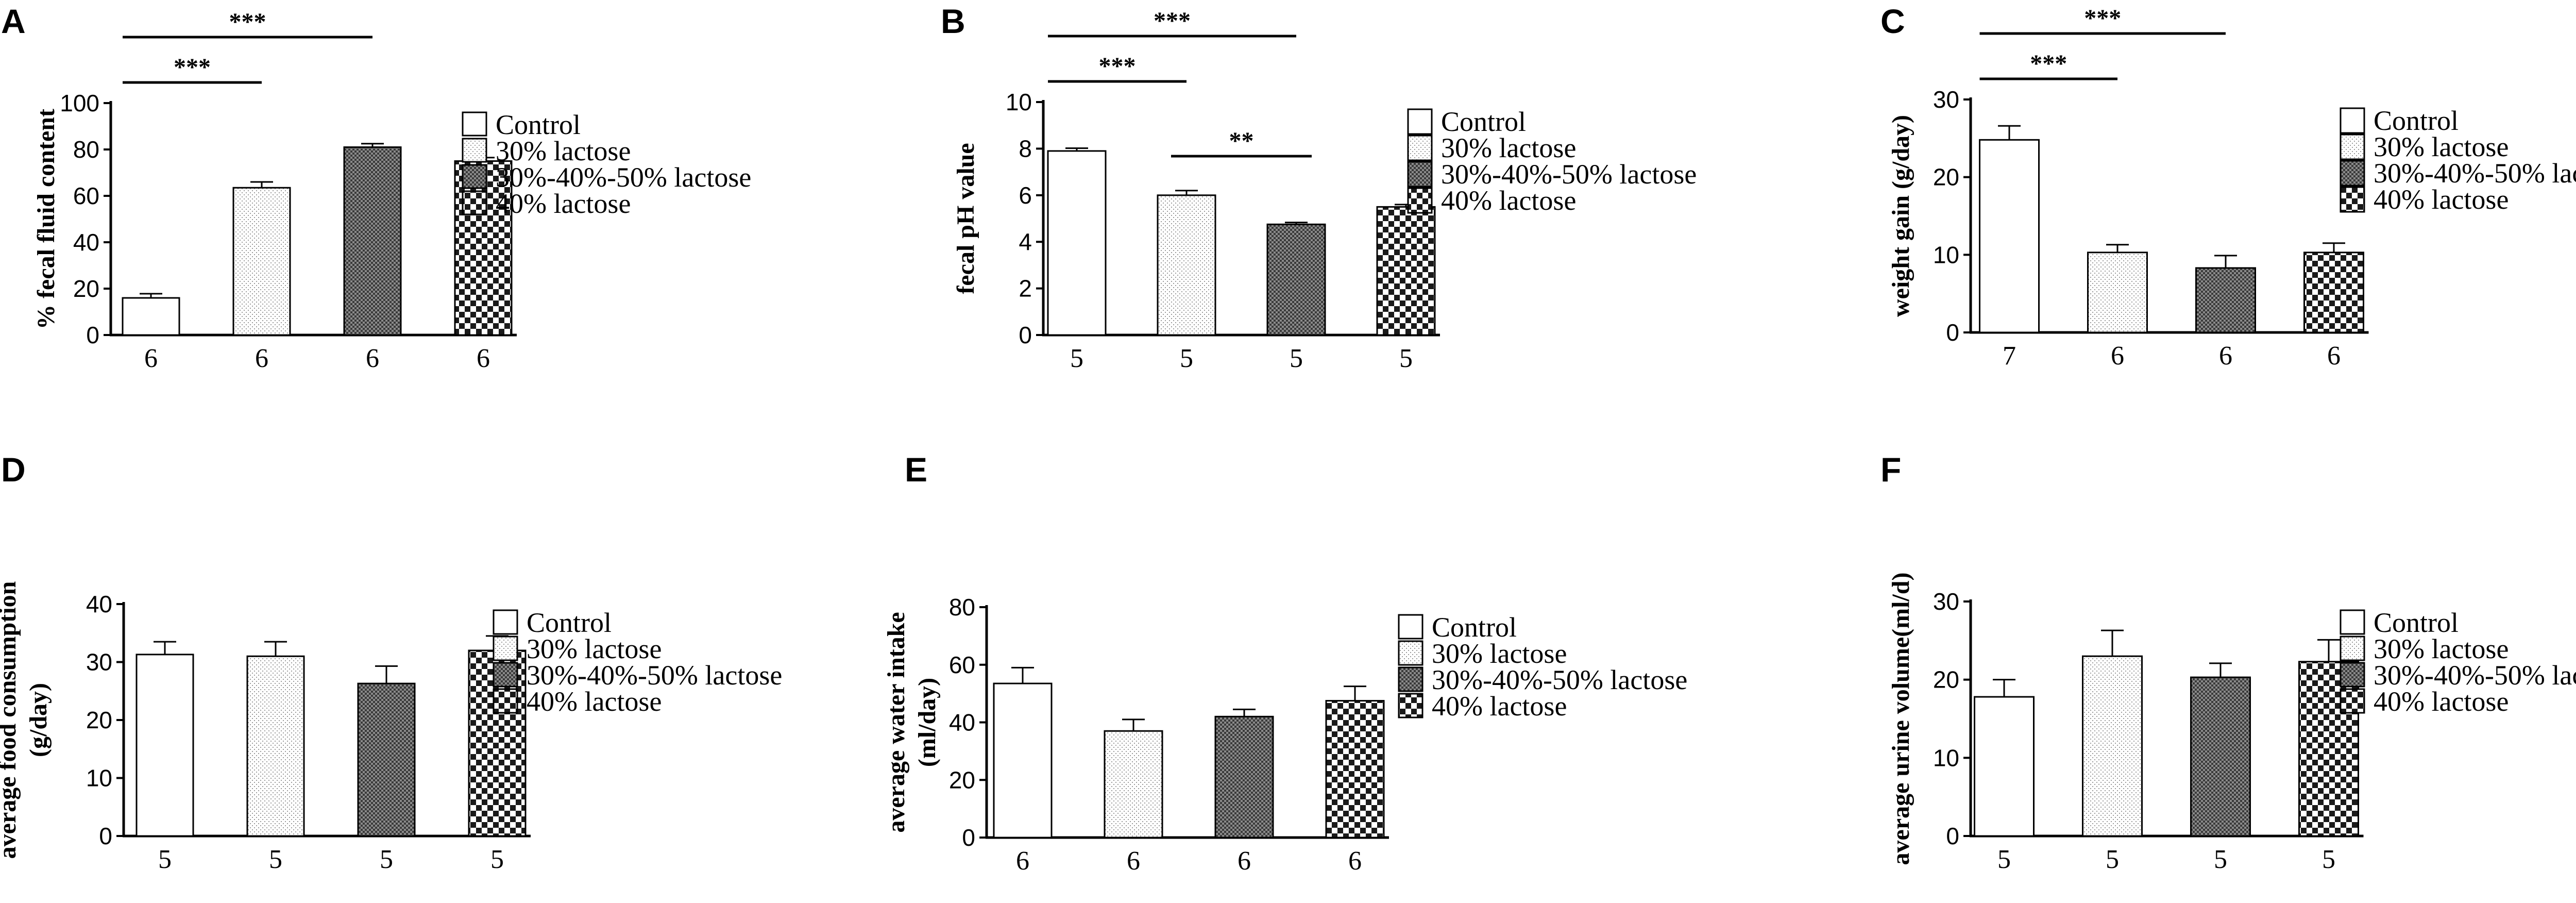  What do you see at coordinates (1900, 216) in the screenshot?
I see `y-axis-label: weight gain (g/day)` at bounding box center [1900, 216].